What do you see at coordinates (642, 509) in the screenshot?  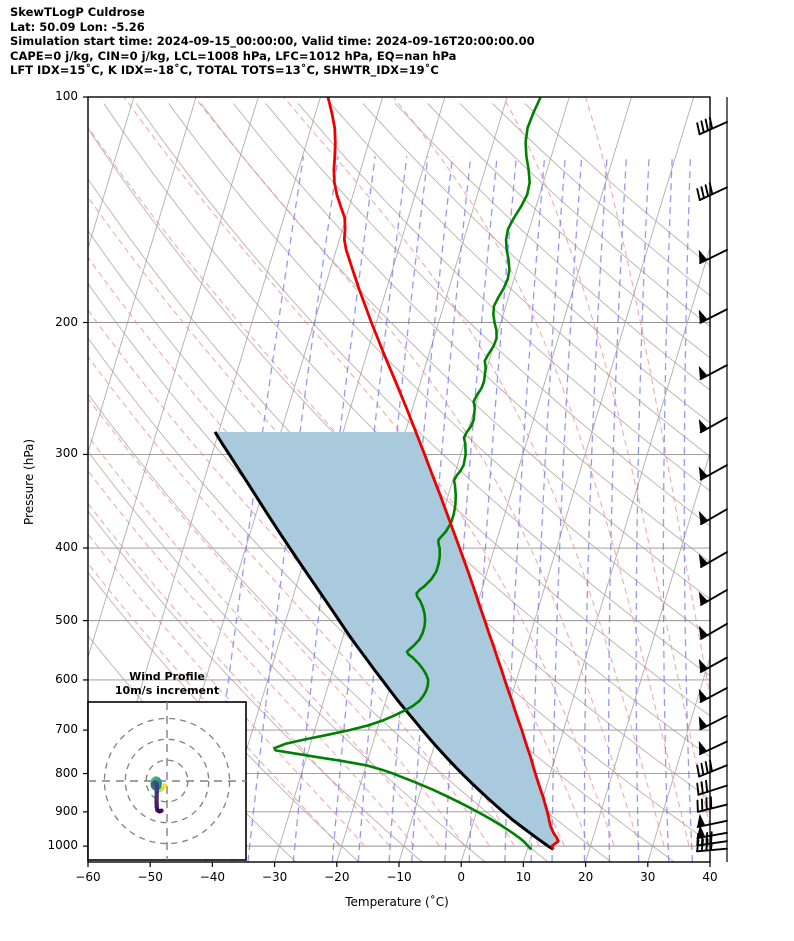 I see `mixing-ratio-line` at bounding box center [642, 509].